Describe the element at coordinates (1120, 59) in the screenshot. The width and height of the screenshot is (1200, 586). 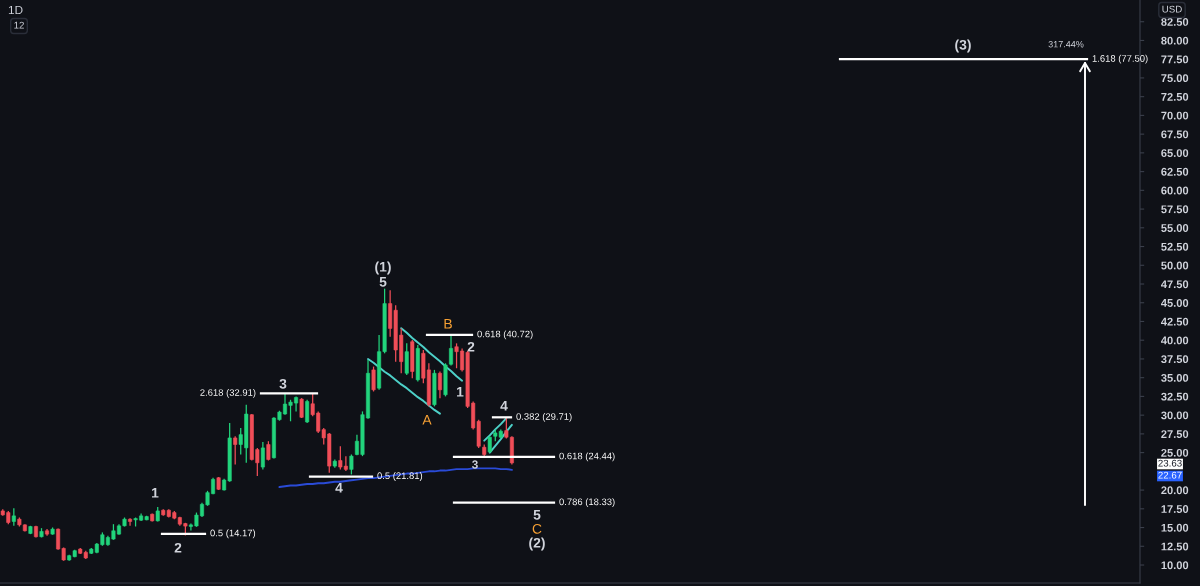
I see `ref-line-label: 1.618 (77.50)` at that location.